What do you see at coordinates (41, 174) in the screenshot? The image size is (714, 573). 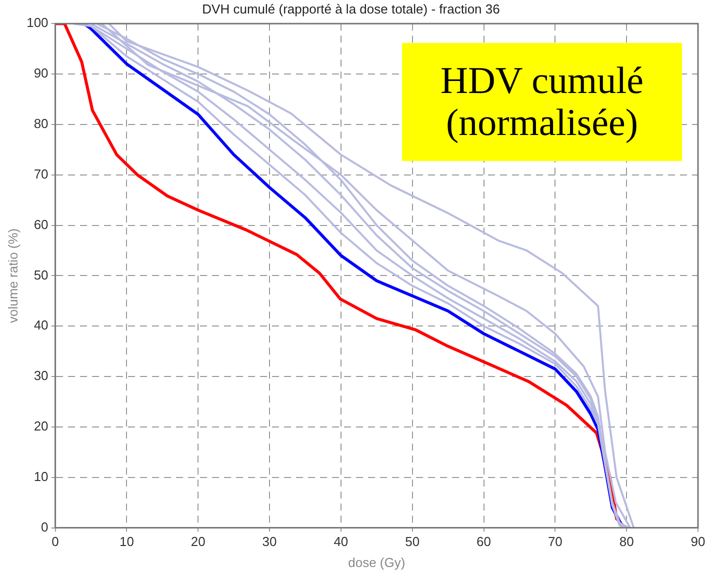 I see `y-tick-label: 70` at bounding box center [41, 174].